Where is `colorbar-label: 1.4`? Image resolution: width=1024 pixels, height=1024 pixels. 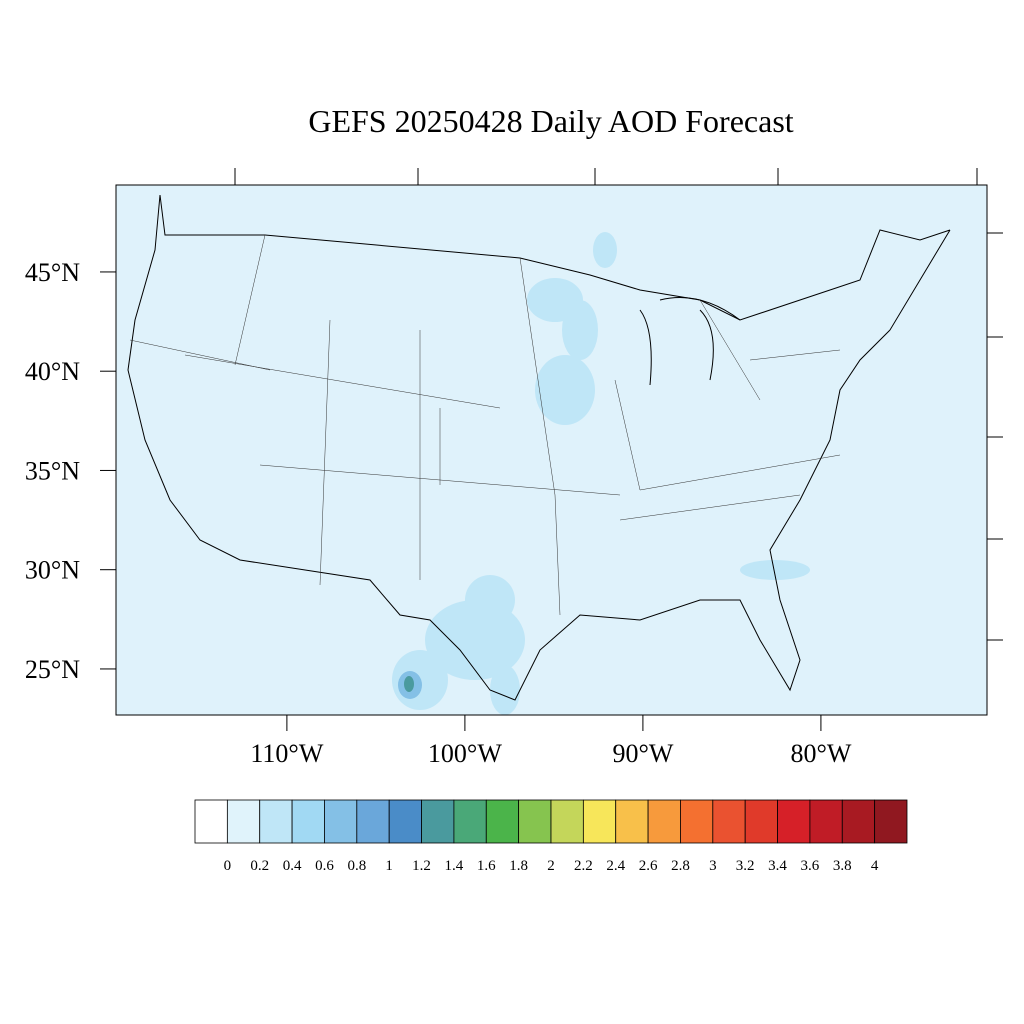 colorbar-label: 1.4 is located at coordinates (454, 866).